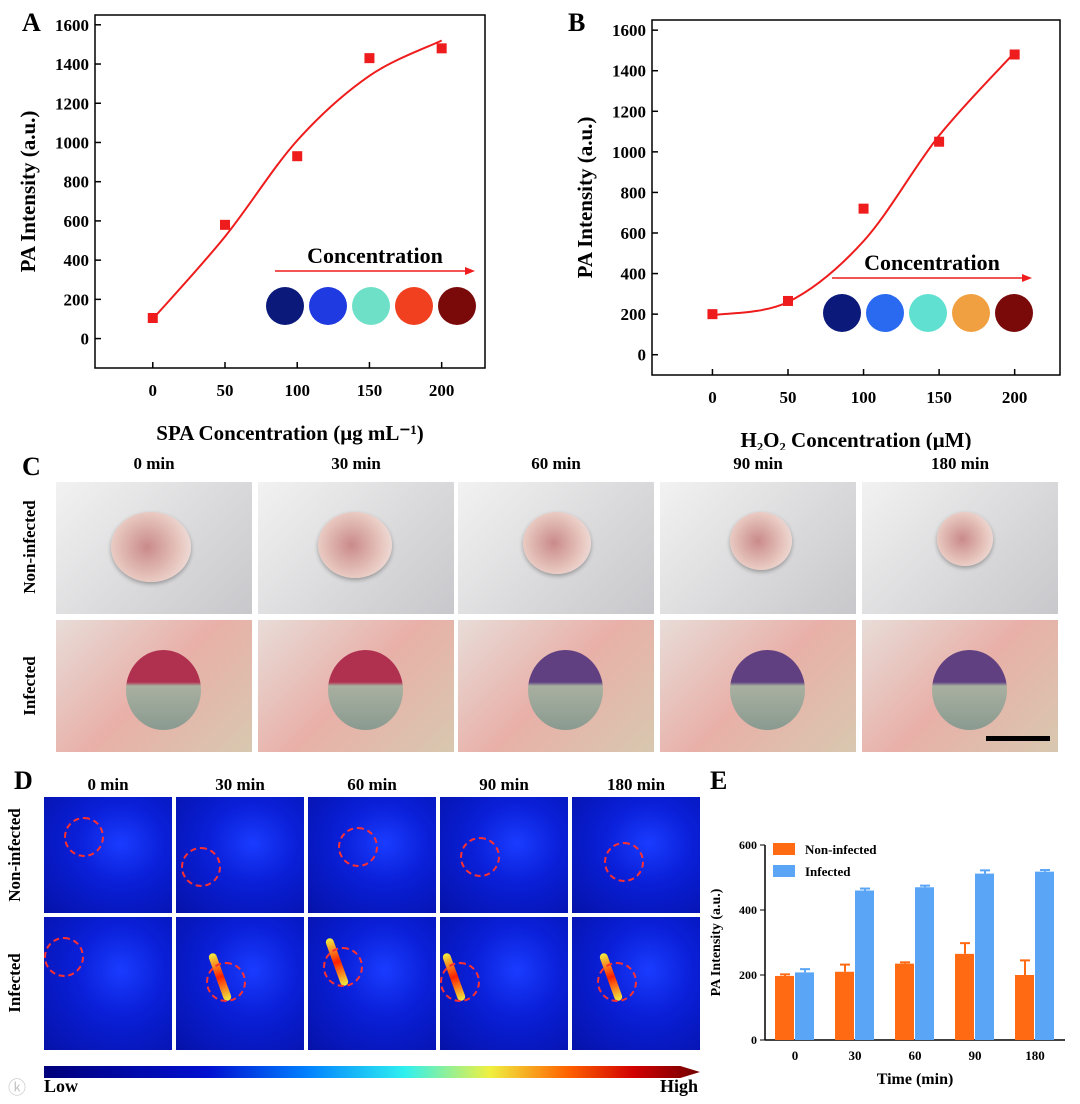  I want to click on x-tick-label: 150, so click(939, 397).